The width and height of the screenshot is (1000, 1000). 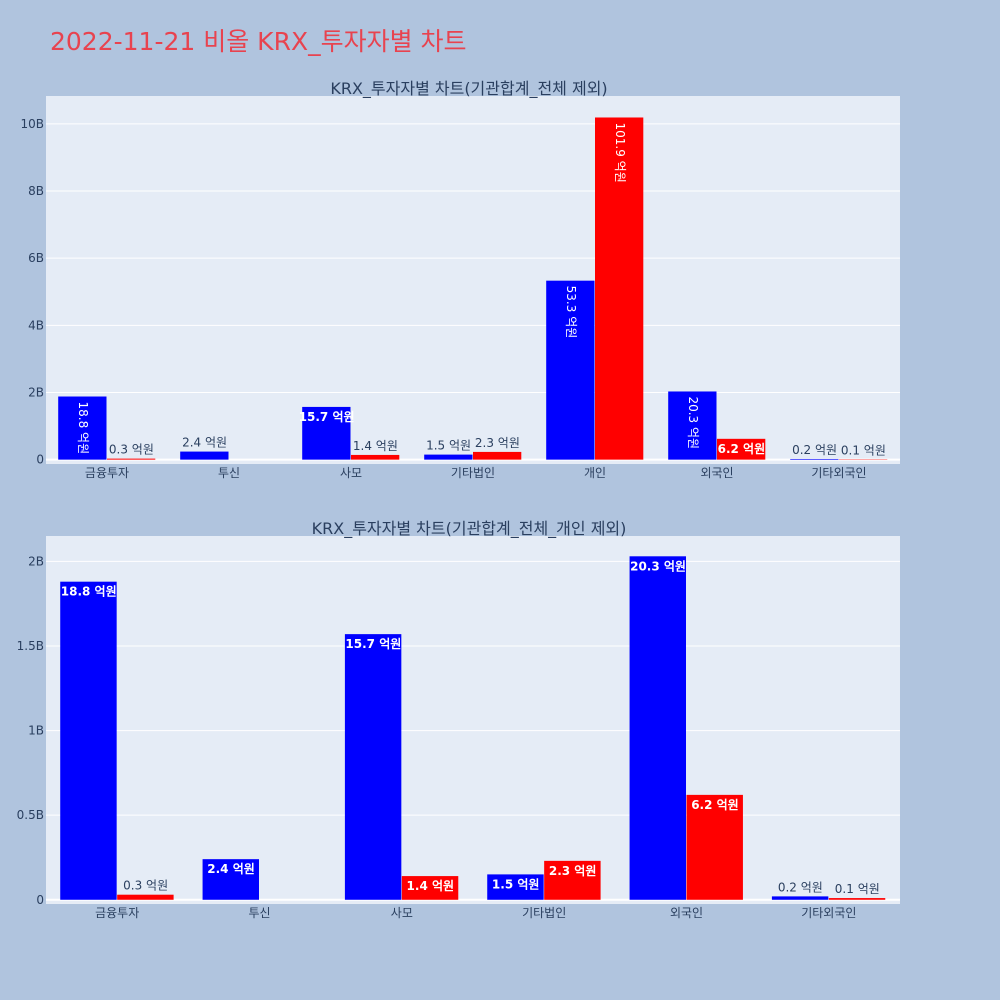 I want to click on y-tick-label: 1B, so click(x=36, y=731).